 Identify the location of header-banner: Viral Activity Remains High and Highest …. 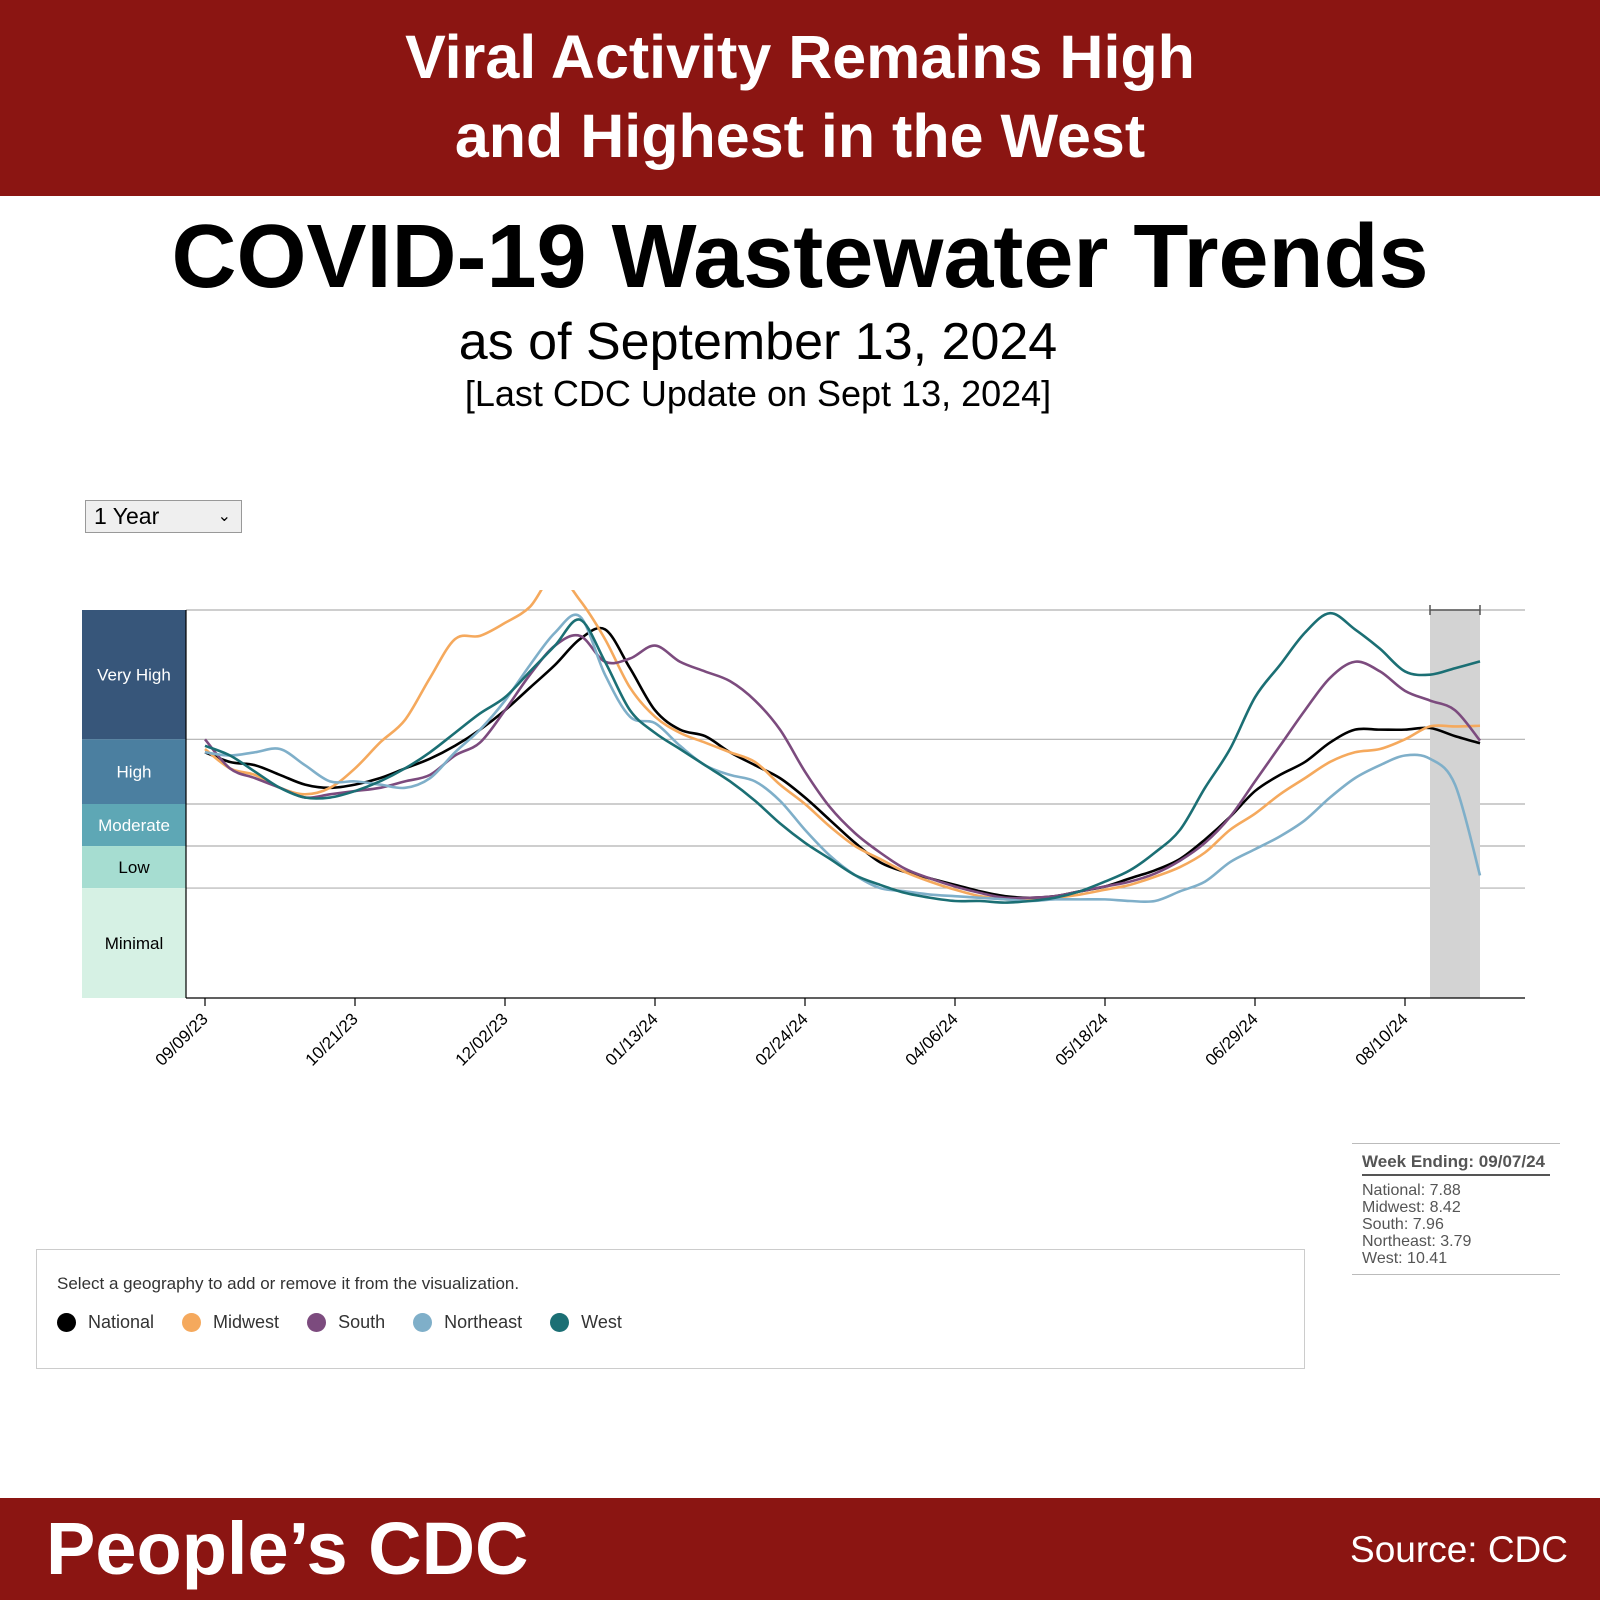
(800, 98).